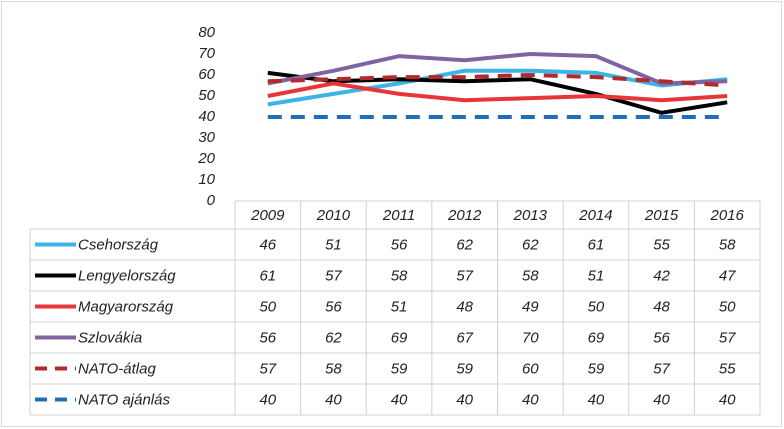 This screenshot has height=429, width=784. What do you see at coordinates (206, 74) in the screenshot?
I see `y-tick-label: 60` at bounding box center [206, 74].